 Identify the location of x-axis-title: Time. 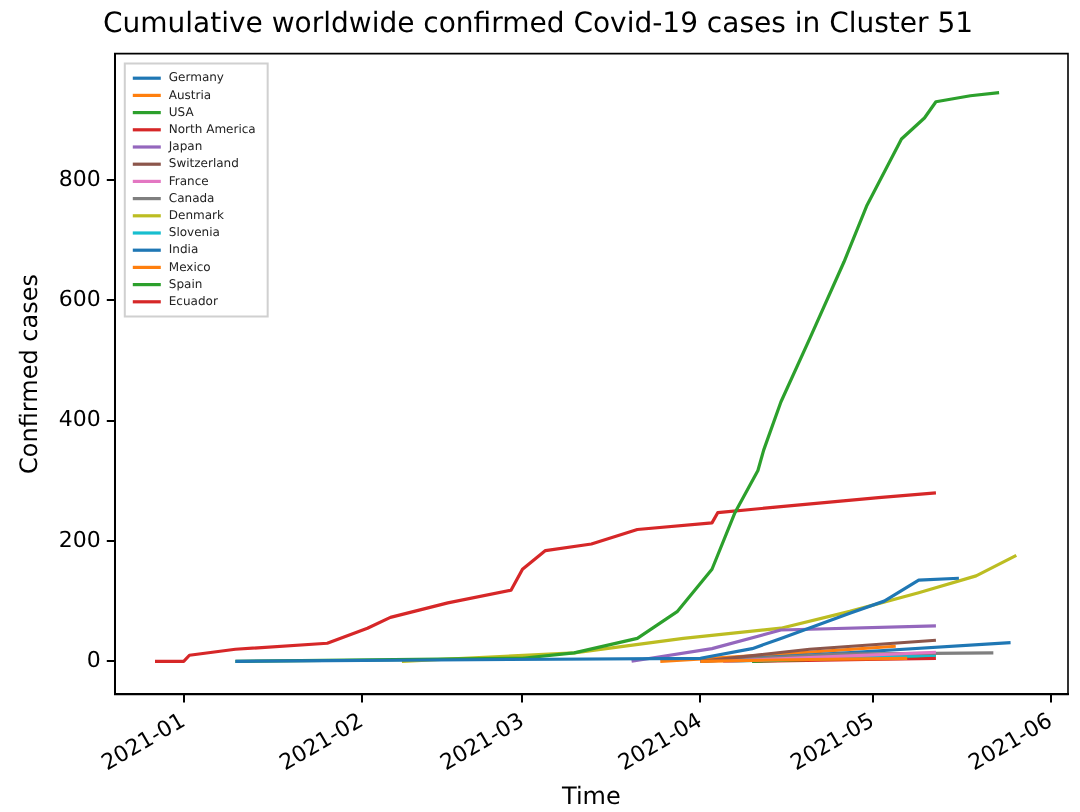
(590, 795).